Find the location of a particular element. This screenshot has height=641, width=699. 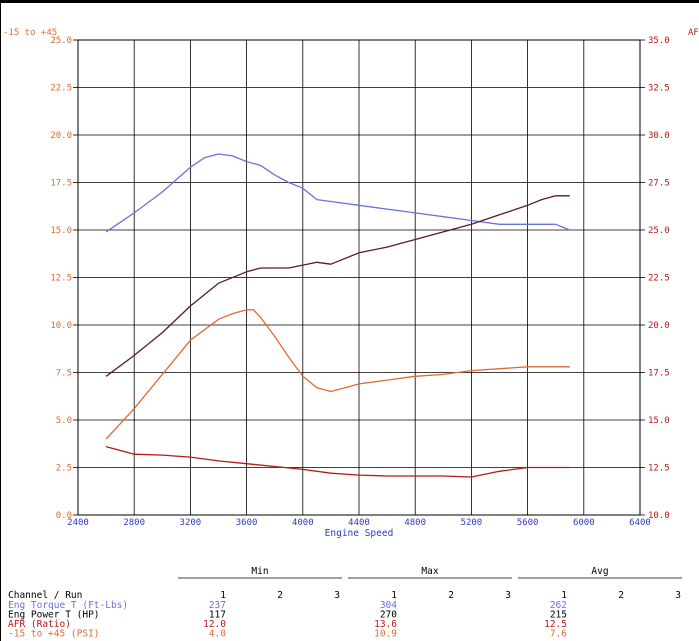

left-tick-label: 0.0 is located at coordinates (64, 516).